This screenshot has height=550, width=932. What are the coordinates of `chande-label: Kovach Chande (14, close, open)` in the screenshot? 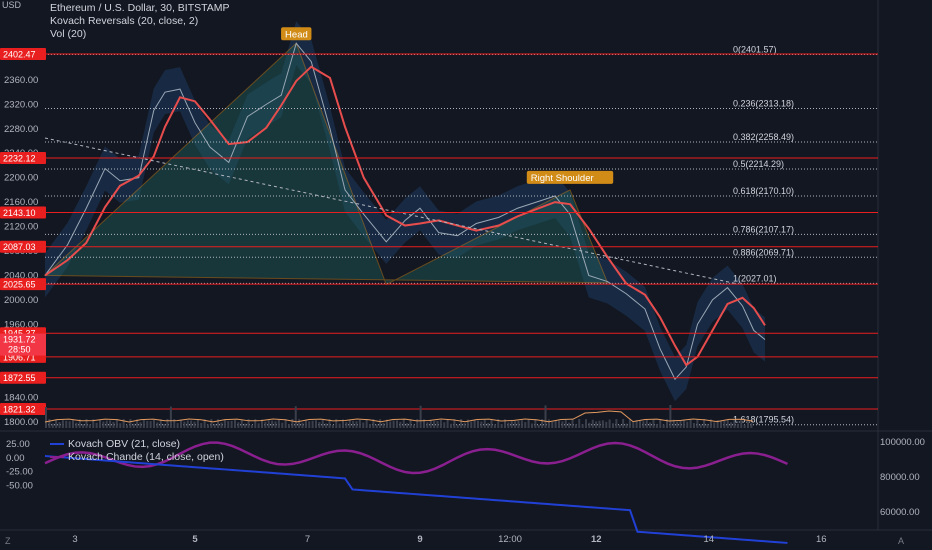 It's located at (146, 457).